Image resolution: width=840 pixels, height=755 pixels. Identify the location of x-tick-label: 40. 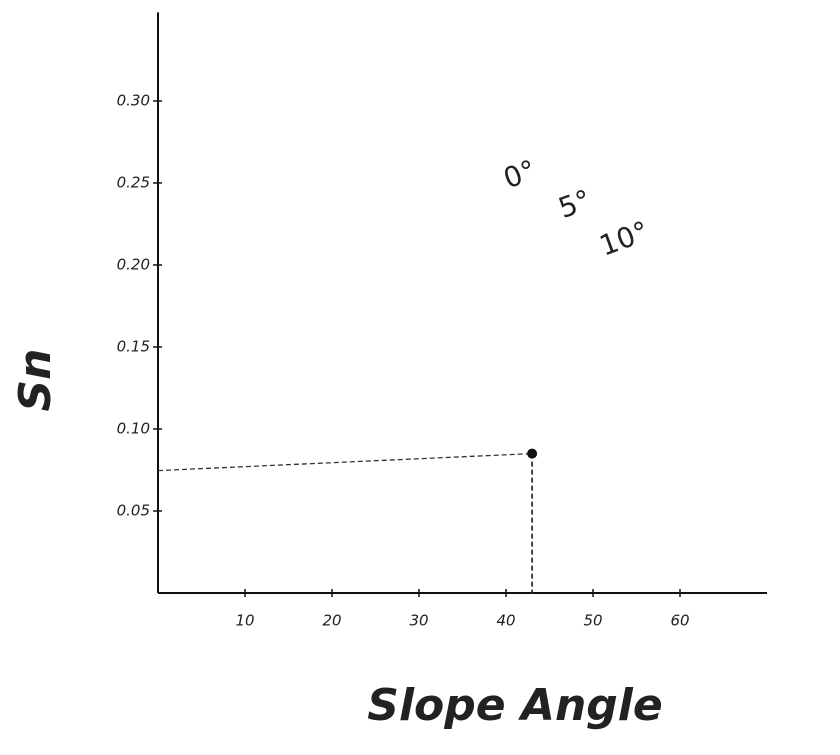
(505, 621).